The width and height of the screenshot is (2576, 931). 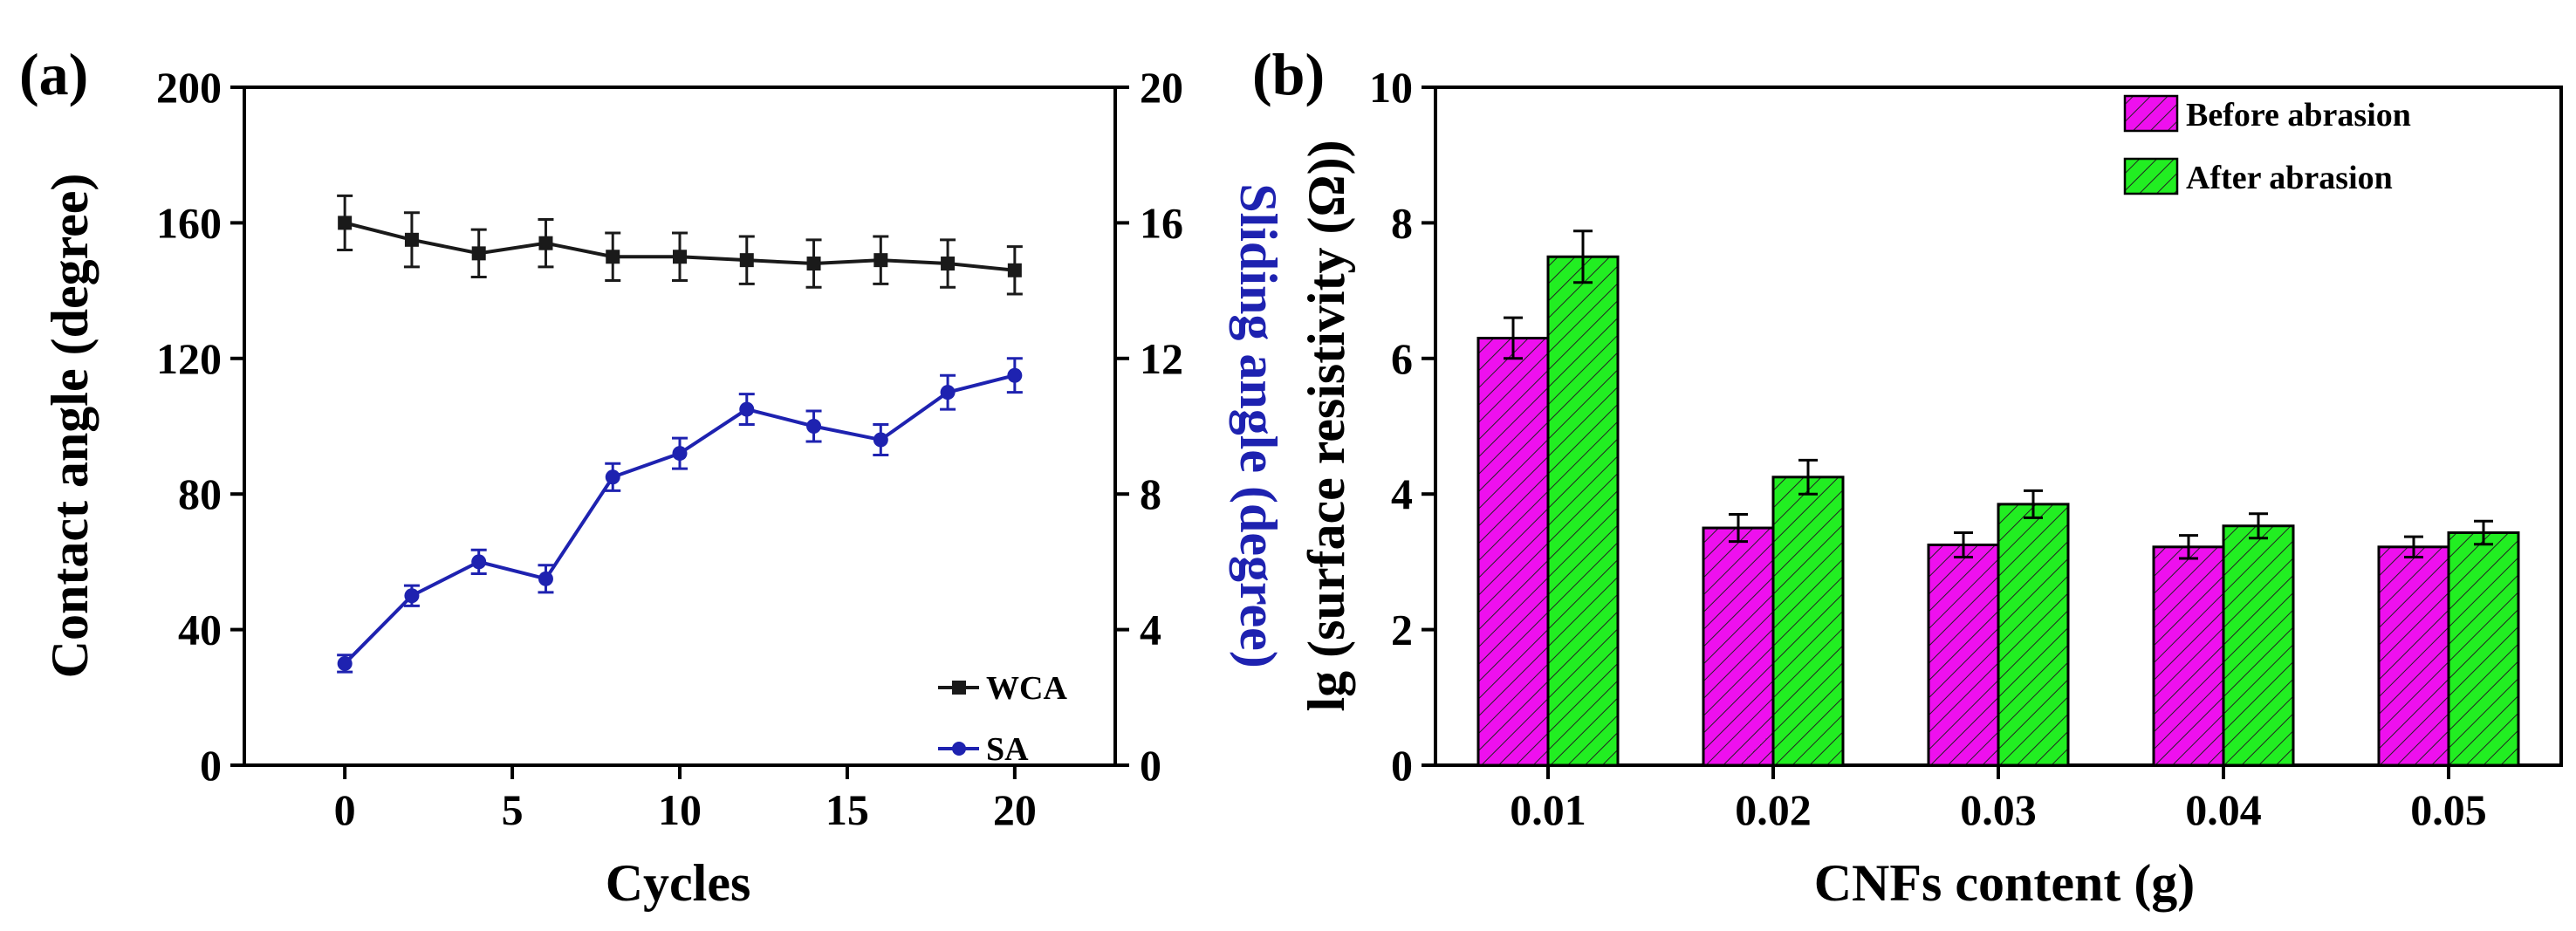 What do you see at coordinates (200, 630) in the screenshot?
I see `y-tick-label: 40` at bounding box center [200, 630].